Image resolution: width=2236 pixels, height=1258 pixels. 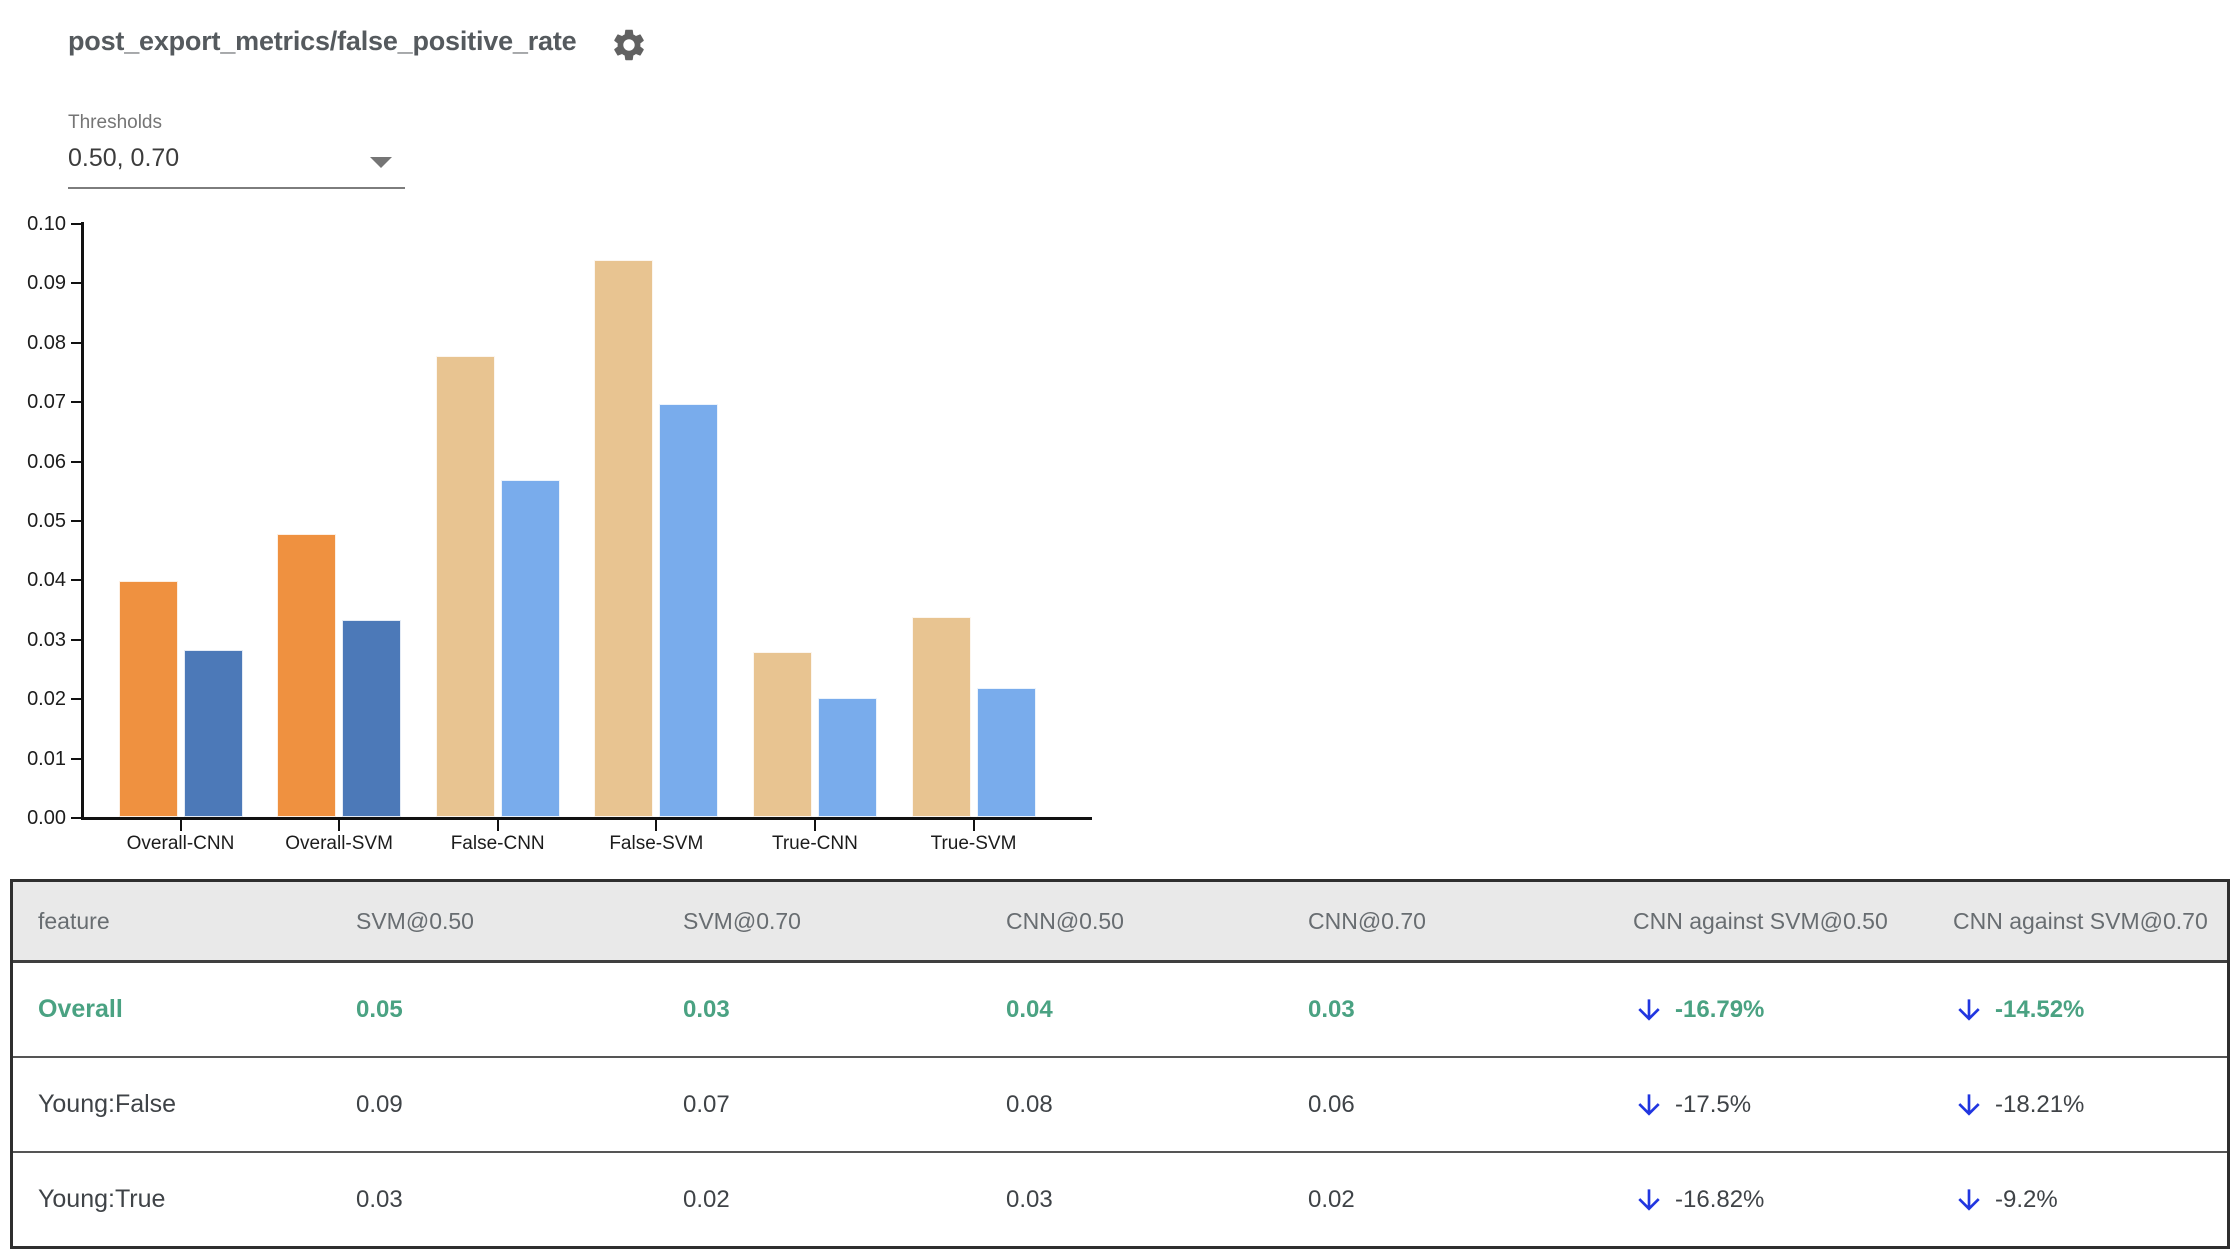 What do you see at coordinates (115, 122) in the screenshot?
I see `thresholds-label: Thresholds` at bounding box center [115, 122].